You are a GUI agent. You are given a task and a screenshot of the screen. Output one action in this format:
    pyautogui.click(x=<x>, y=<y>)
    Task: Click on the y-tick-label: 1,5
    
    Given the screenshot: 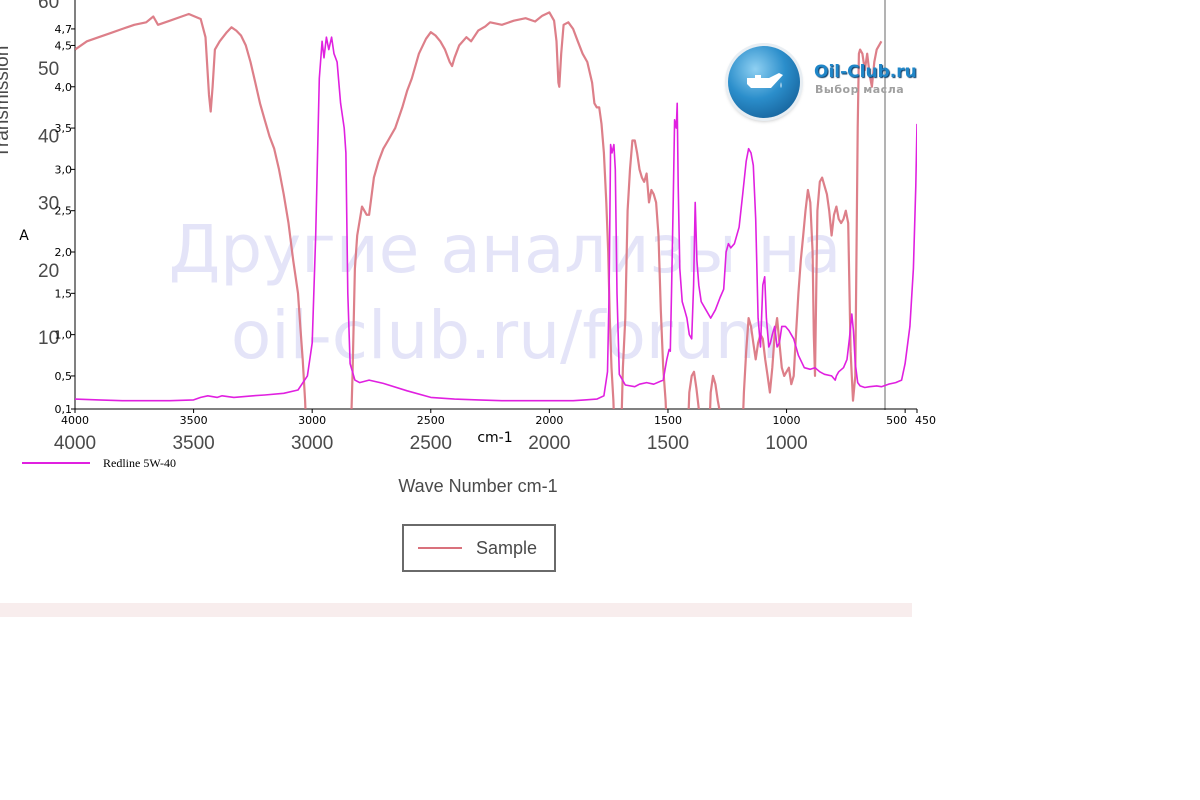 What is the action you would take?
    pyautogui.click(x=64, y=293)
    